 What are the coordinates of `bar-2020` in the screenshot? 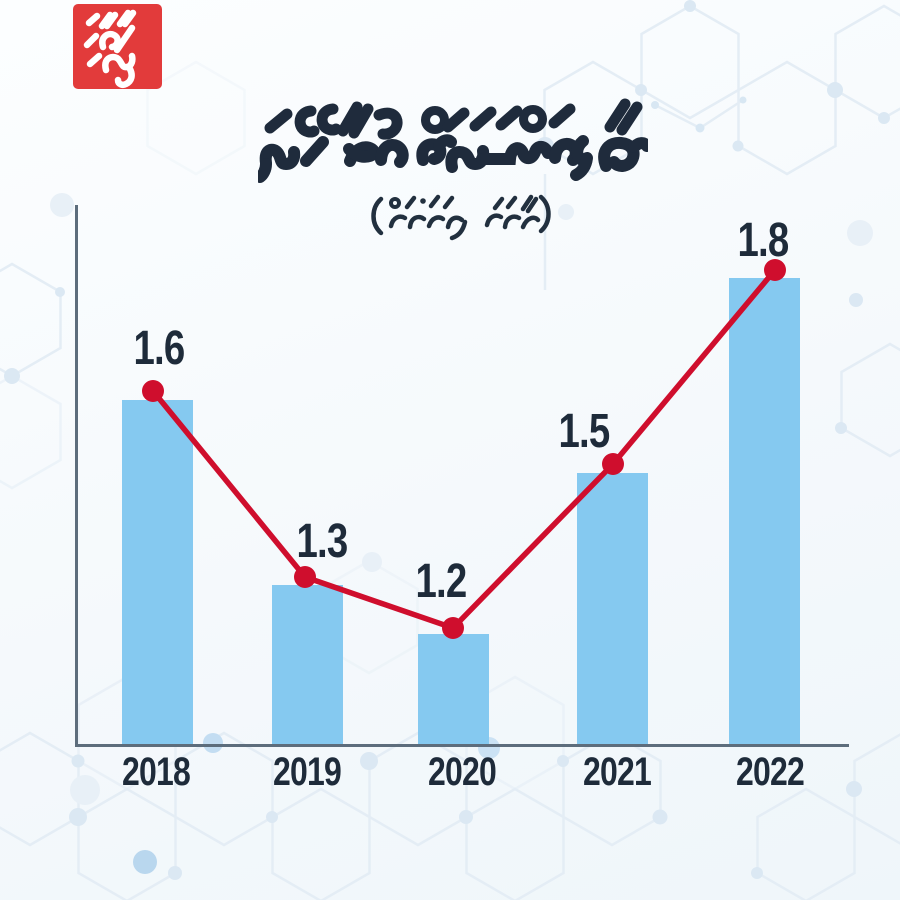 It's located at (453, 689).